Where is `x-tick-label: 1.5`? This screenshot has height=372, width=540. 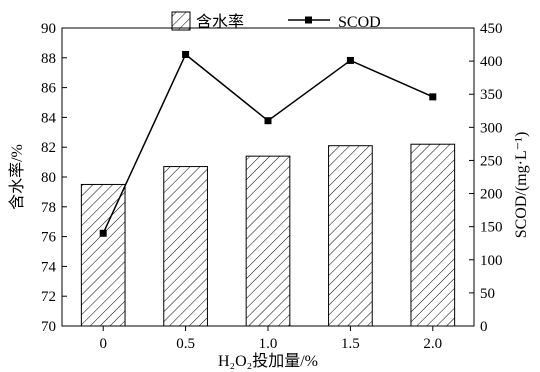
x-tick-label: 1.5 is located at coordinates (350, 344).